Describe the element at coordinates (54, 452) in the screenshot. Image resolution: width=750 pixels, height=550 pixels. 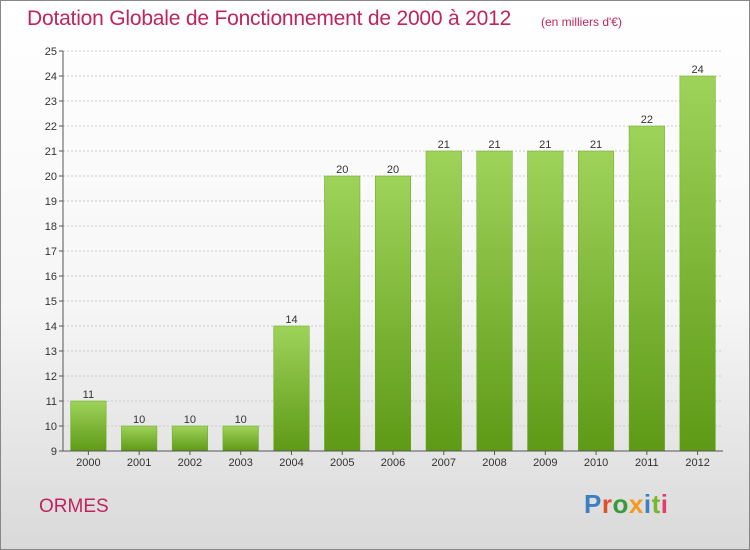
I see `y-tick-label: 9` at that location.